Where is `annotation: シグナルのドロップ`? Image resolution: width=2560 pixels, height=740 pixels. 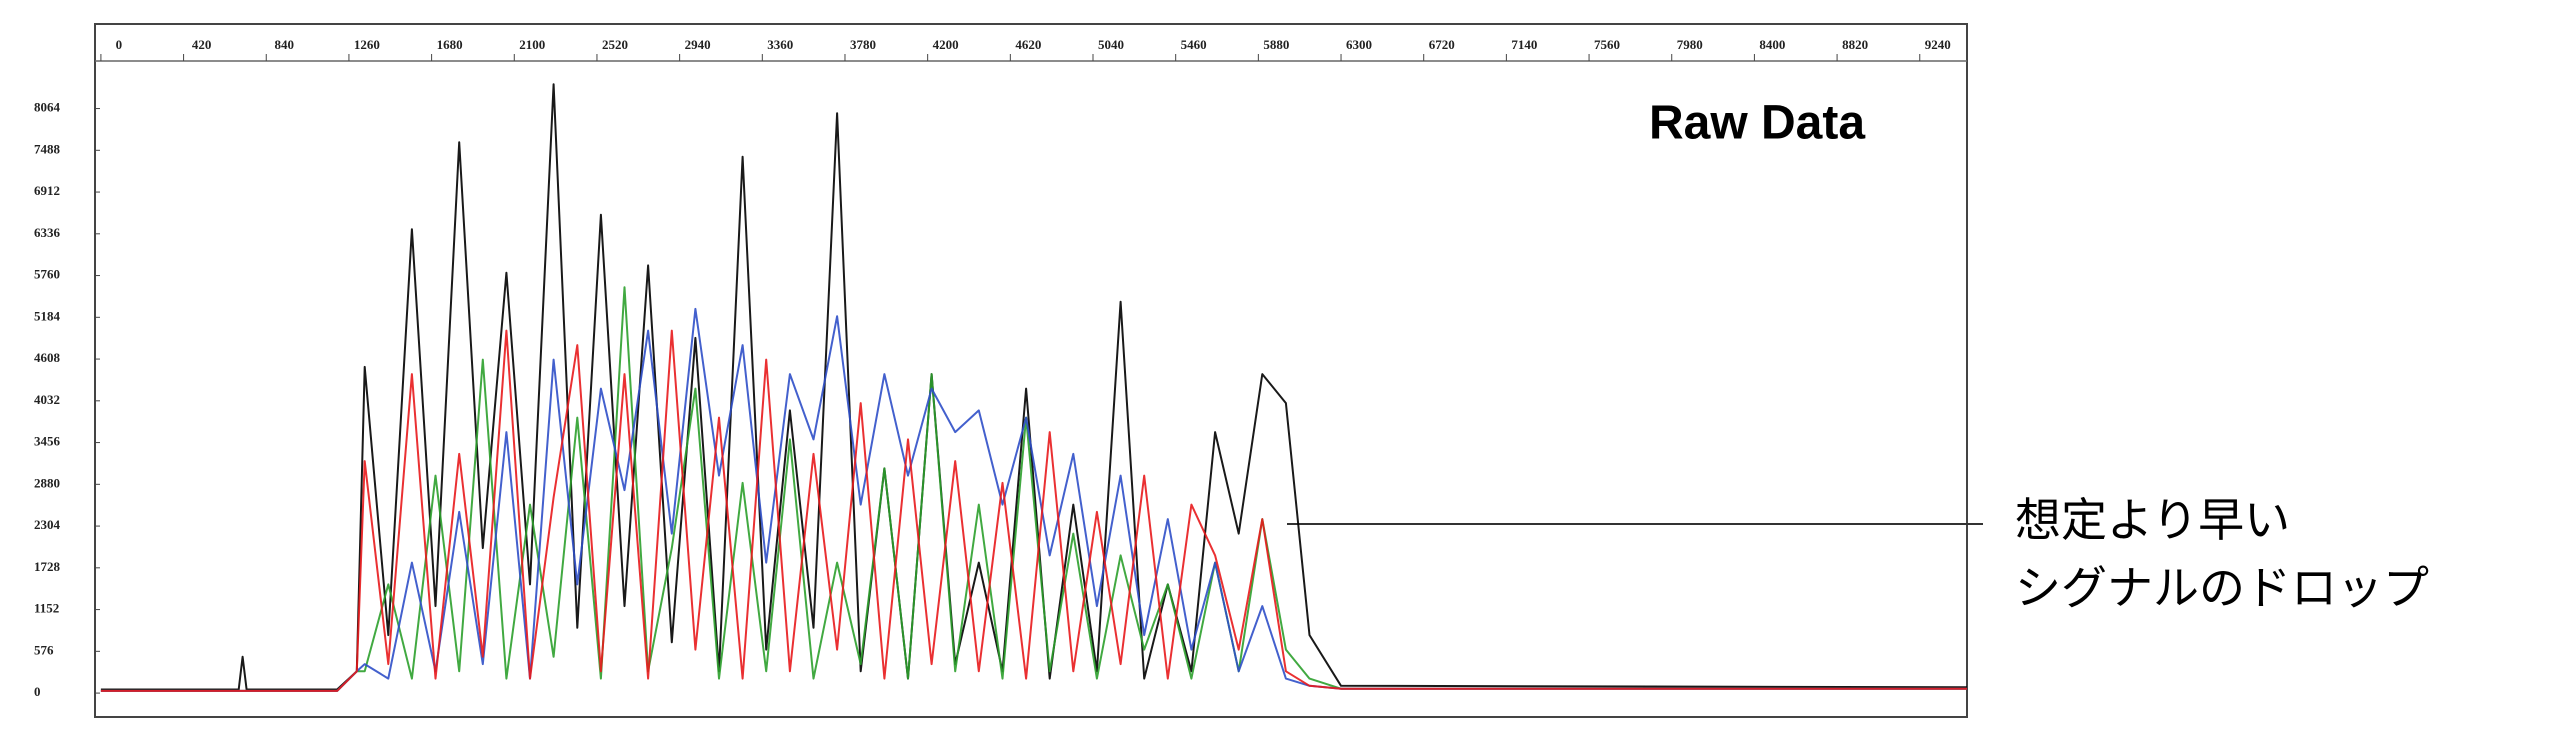 annotation: シグナルのドロップ is located at coordinates (2222, 588).